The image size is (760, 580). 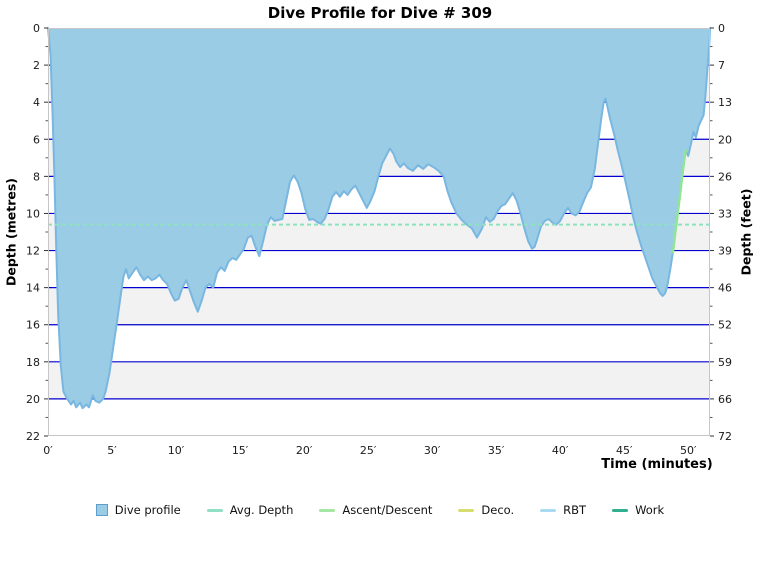 I want to click on legend-label: Work, so click(x=650, y=510).